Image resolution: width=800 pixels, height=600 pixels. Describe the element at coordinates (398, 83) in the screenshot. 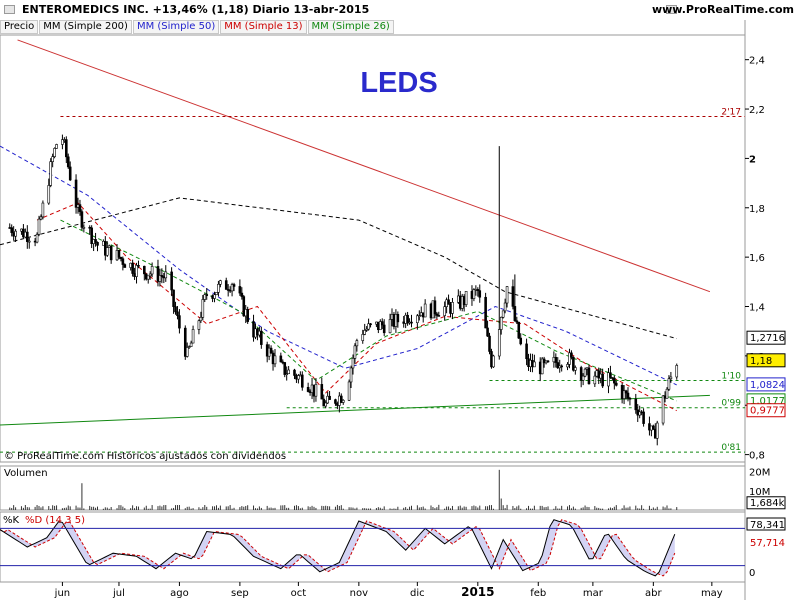

I see `leds-annotation: LEDS` at that location.